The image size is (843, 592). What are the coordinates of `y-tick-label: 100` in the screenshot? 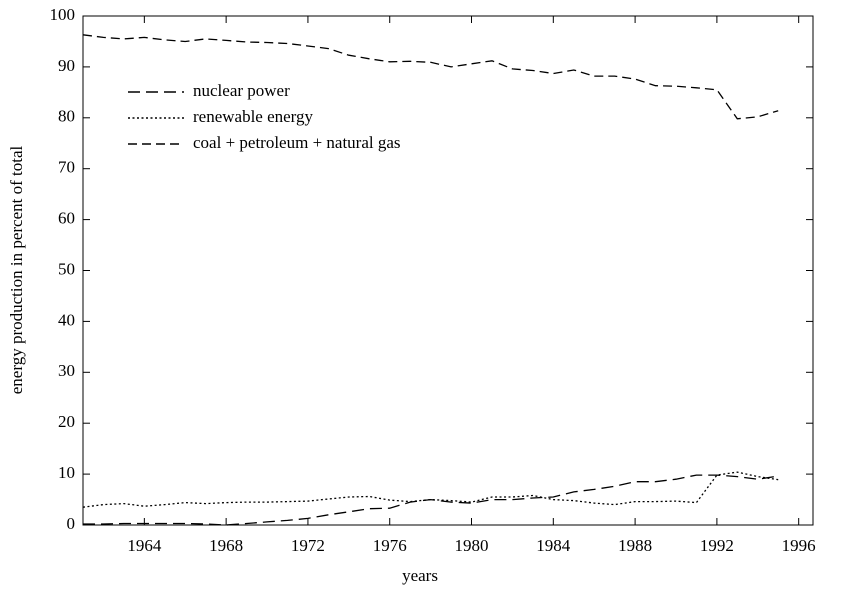 It's located at (63, 14).